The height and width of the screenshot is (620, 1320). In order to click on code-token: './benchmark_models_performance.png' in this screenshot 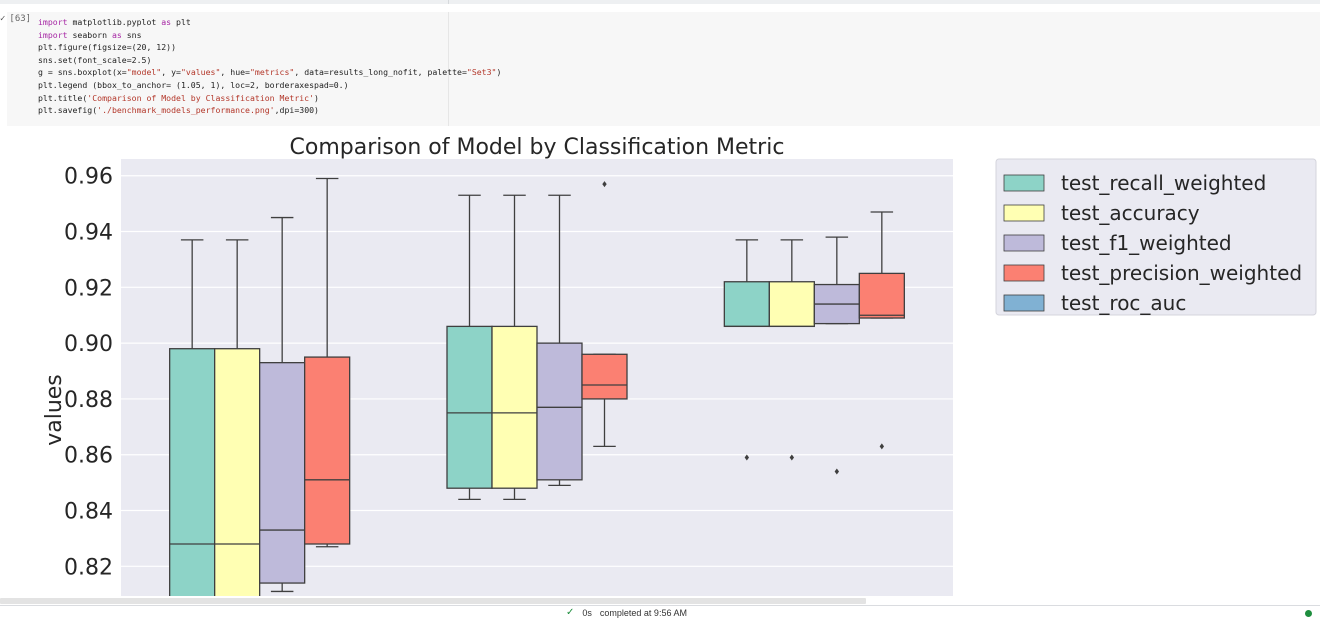, I will do `click(186, 110)`.